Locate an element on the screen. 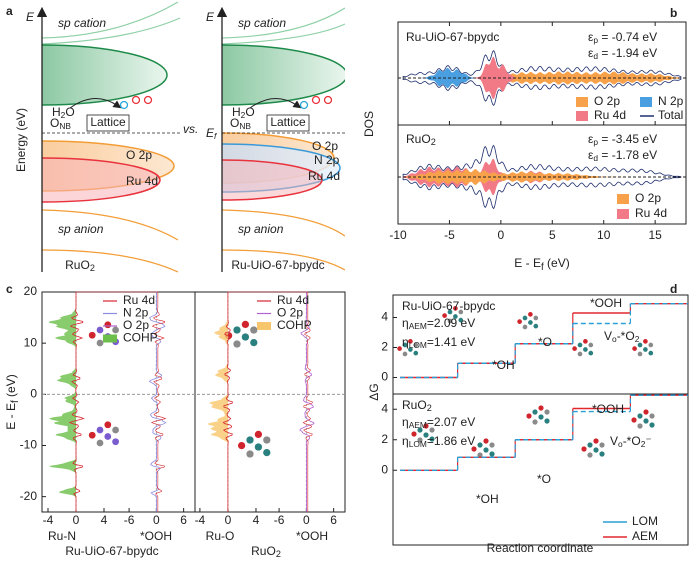 The width and height of the screenshot is (693, 565). vs-label: vs. is located at coordinates (190, 129).